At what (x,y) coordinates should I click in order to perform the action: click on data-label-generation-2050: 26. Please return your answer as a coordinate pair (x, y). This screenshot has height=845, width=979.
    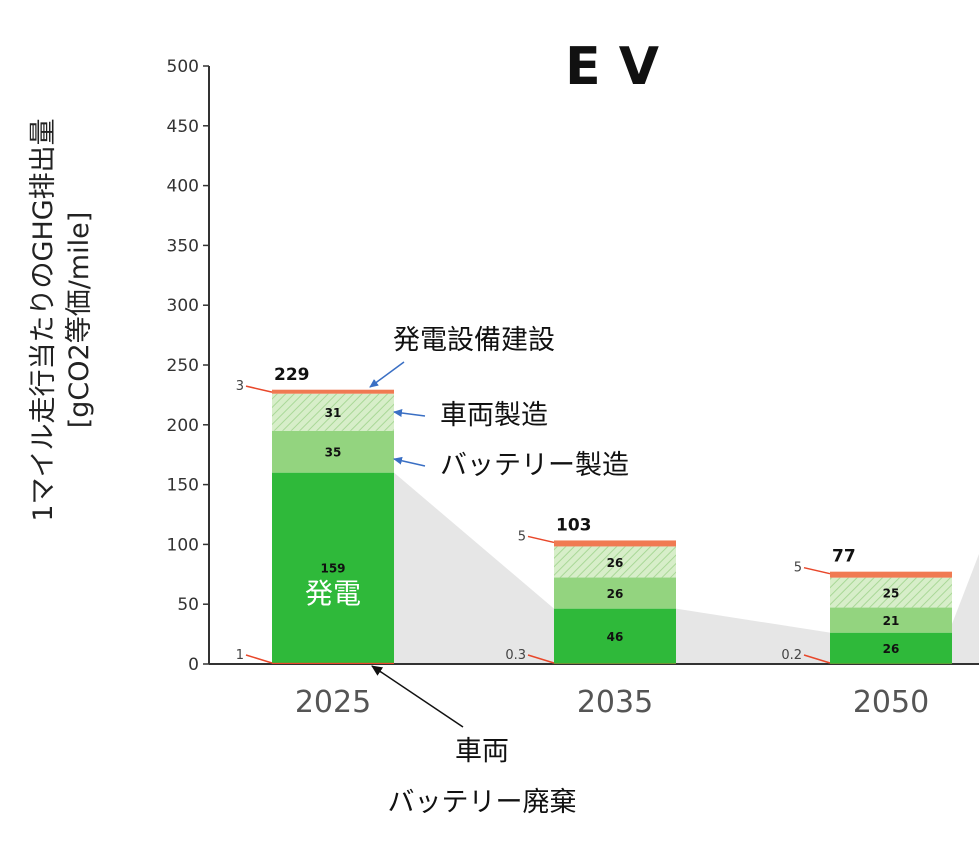
    Looking at the image, I should click on (891, 649).